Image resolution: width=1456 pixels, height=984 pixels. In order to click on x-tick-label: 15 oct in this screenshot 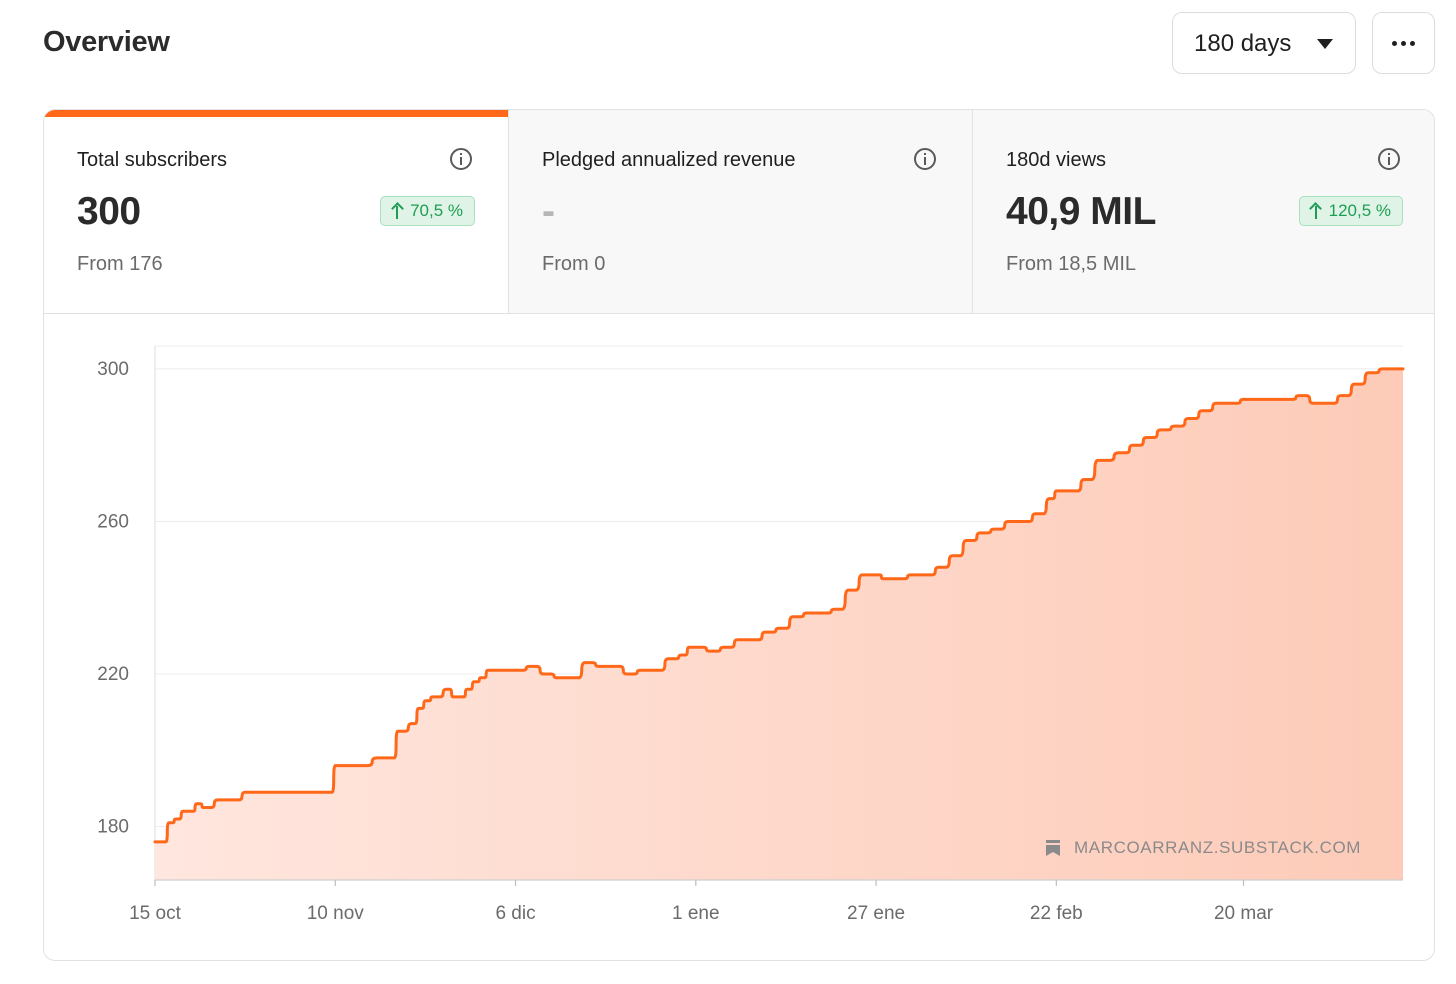, I will do `click(155, 913)`.